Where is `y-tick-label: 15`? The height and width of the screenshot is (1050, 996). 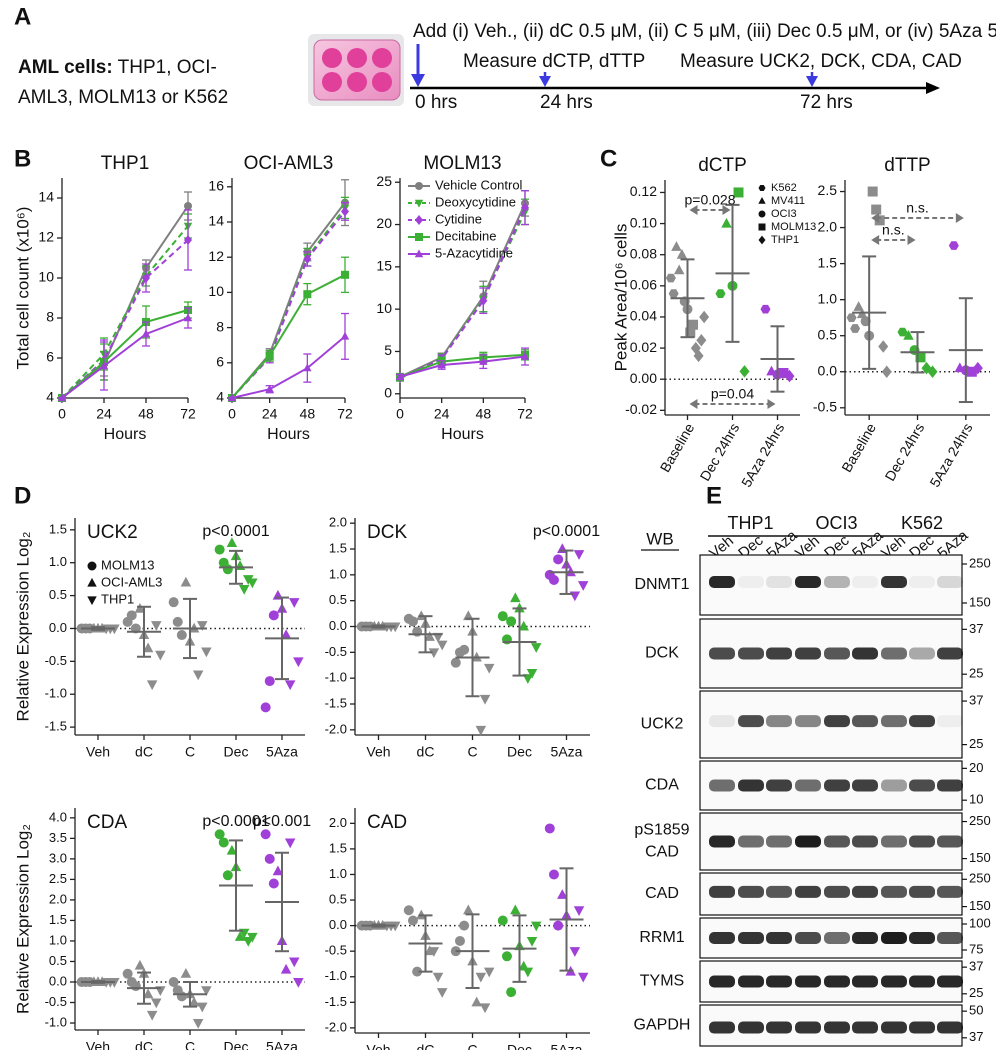 y-tick-label: 15 is located at coordinates (384, 266).